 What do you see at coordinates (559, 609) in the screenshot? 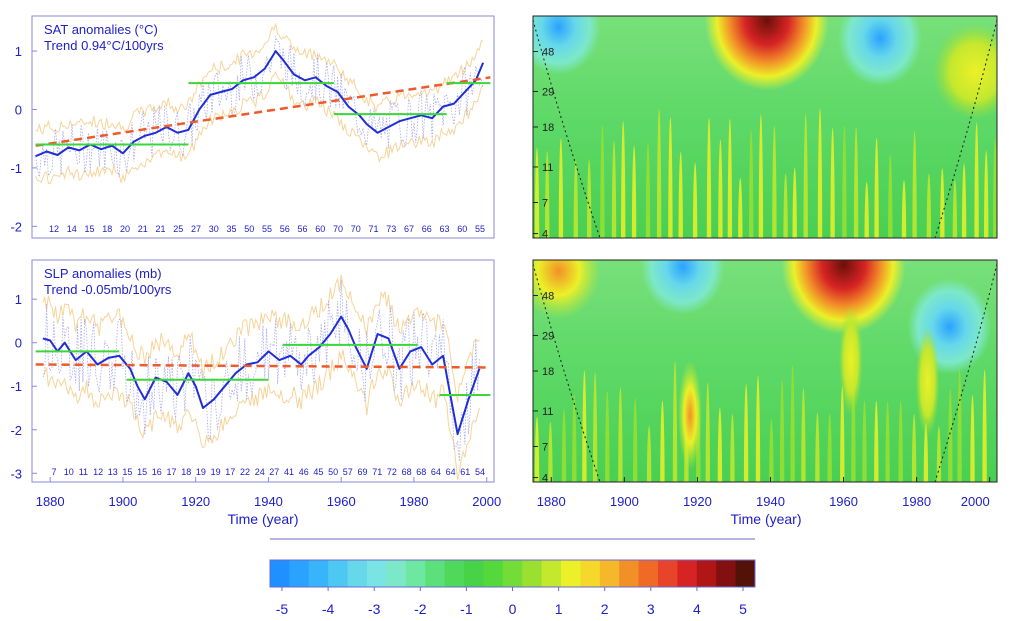
I see `colorbar-tick-label: 1` at bounding box center [559, 609].